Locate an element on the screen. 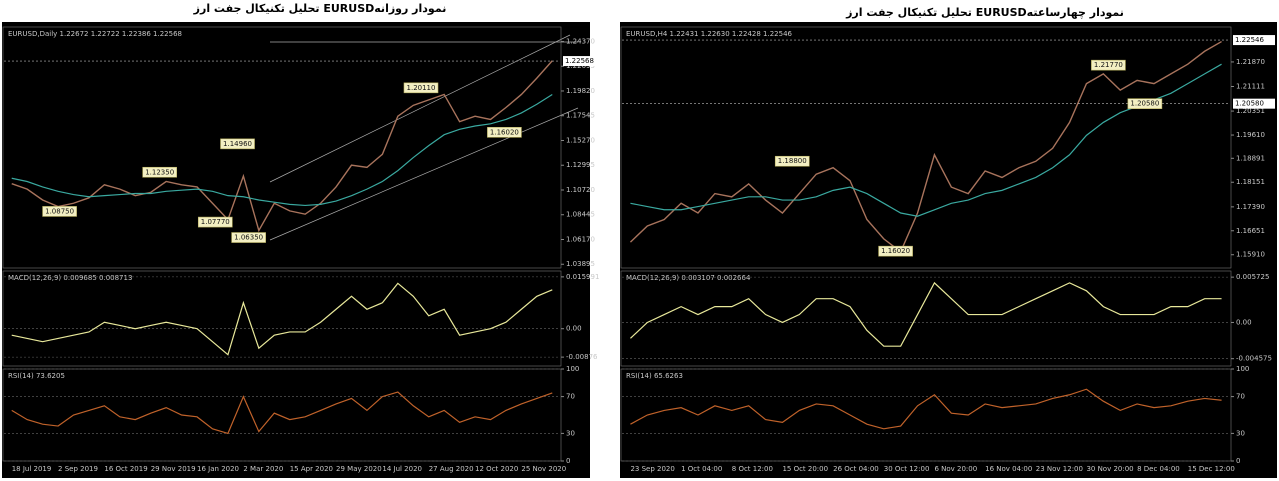 Image resolution: width=1279 pixels, height=481 pixels. x-tick-label: 8 Oct 12:00 is located at coordinates (752, 469).